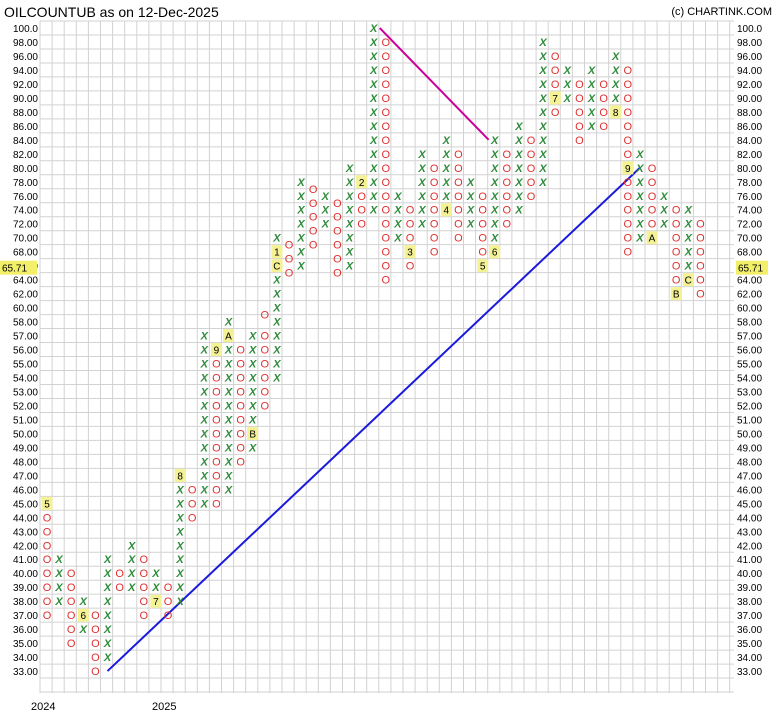  What do you see at coordinates (25, 99) in the screenshot?
I see `y-tick-label-left: 90.00` at bounding box center [25, 99].